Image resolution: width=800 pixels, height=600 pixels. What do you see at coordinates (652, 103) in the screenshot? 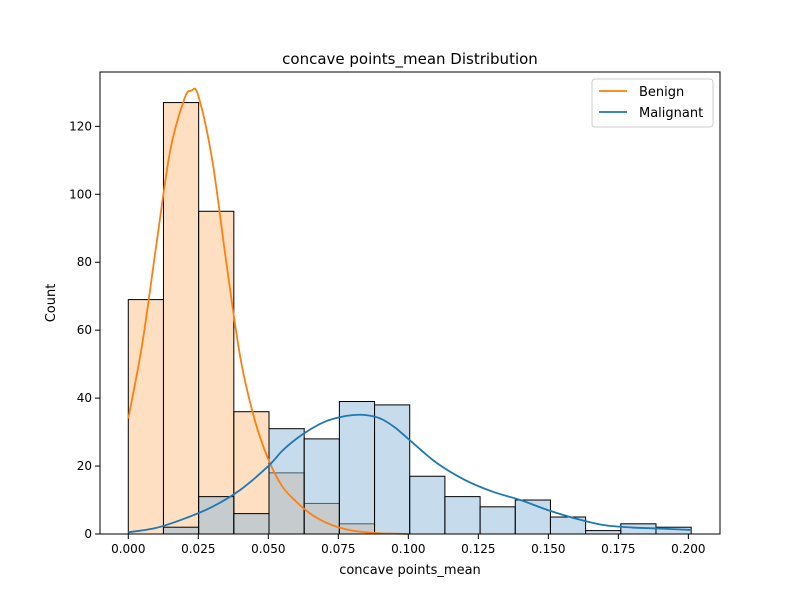
I see `legend: Benign Malignant` at bounding box center [652, 103].